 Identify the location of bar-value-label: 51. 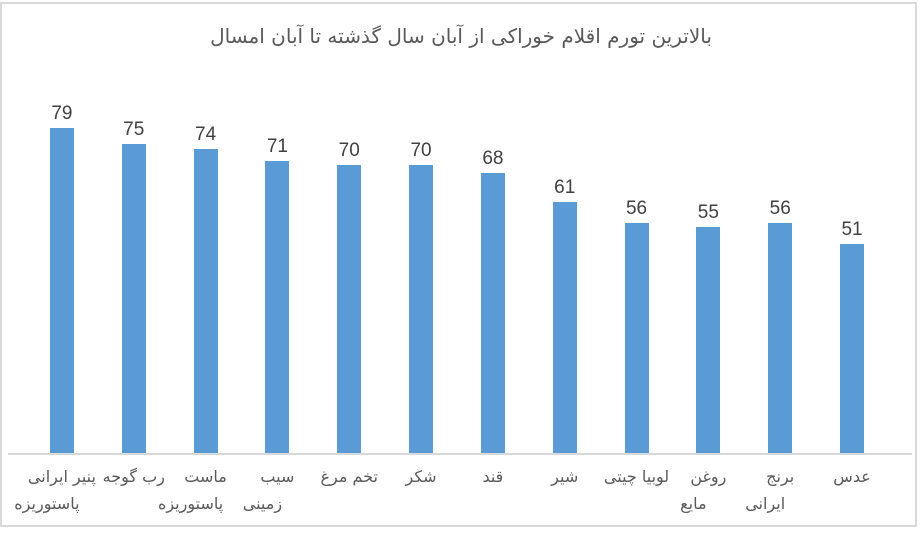
(852, 229).